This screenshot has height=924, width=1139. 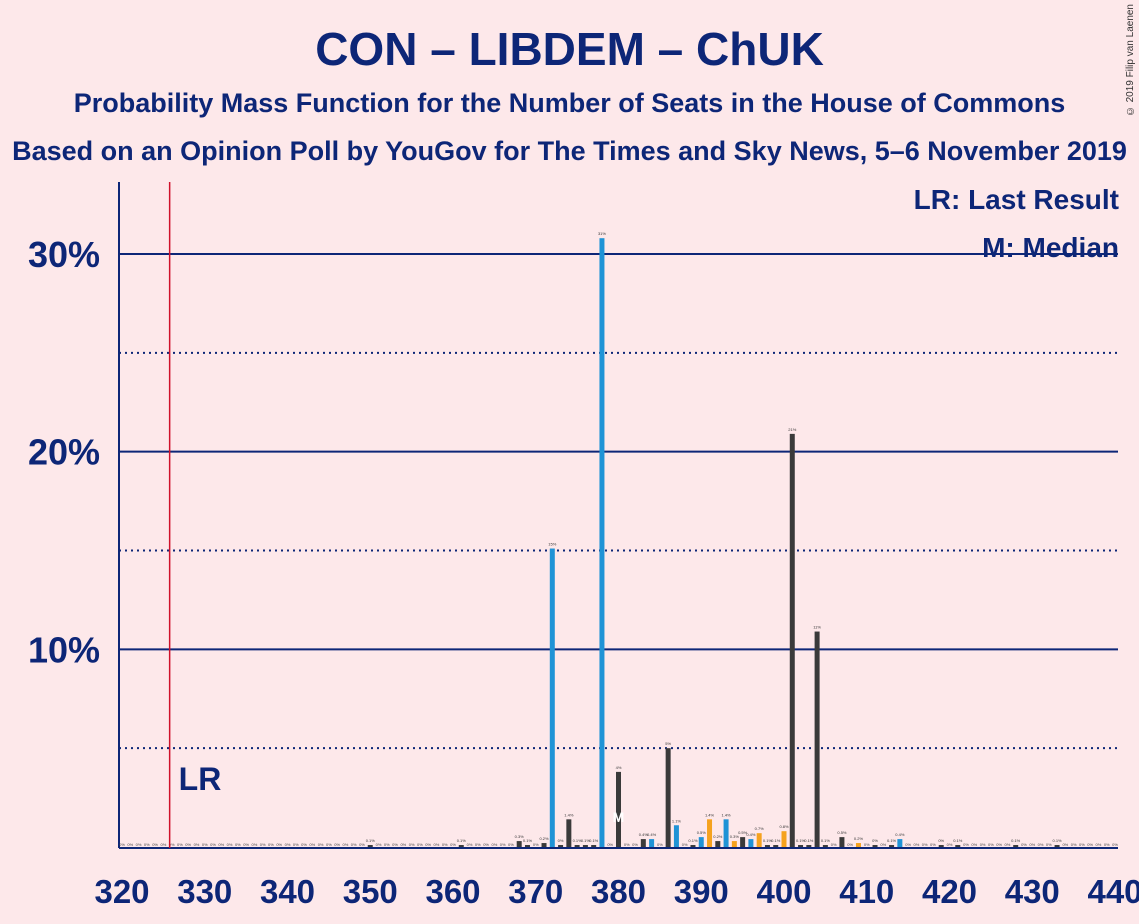 I want to click on bar-value-label: 31%, so click(x=602, y=233).